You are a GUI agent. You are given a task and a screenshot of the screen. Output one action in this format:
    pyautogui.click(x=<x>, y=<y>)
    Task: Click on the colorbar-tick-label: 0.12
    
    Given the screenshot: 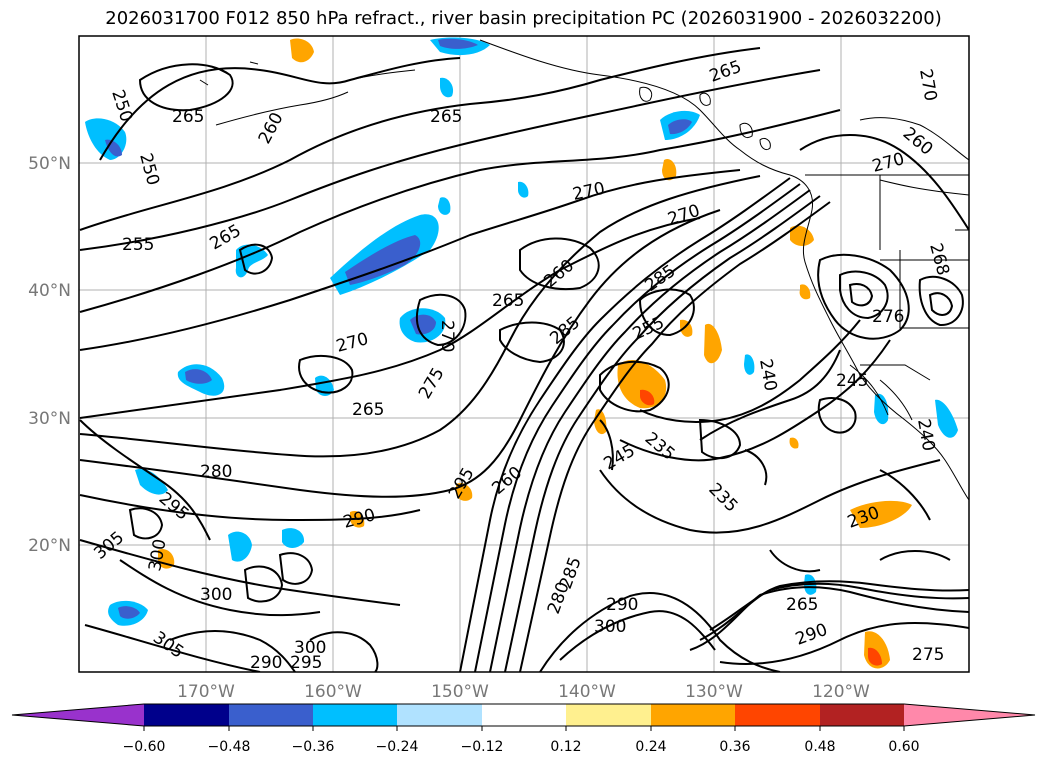 What is the action you would take?
    pyautogui.click(x=565, y=747)
    